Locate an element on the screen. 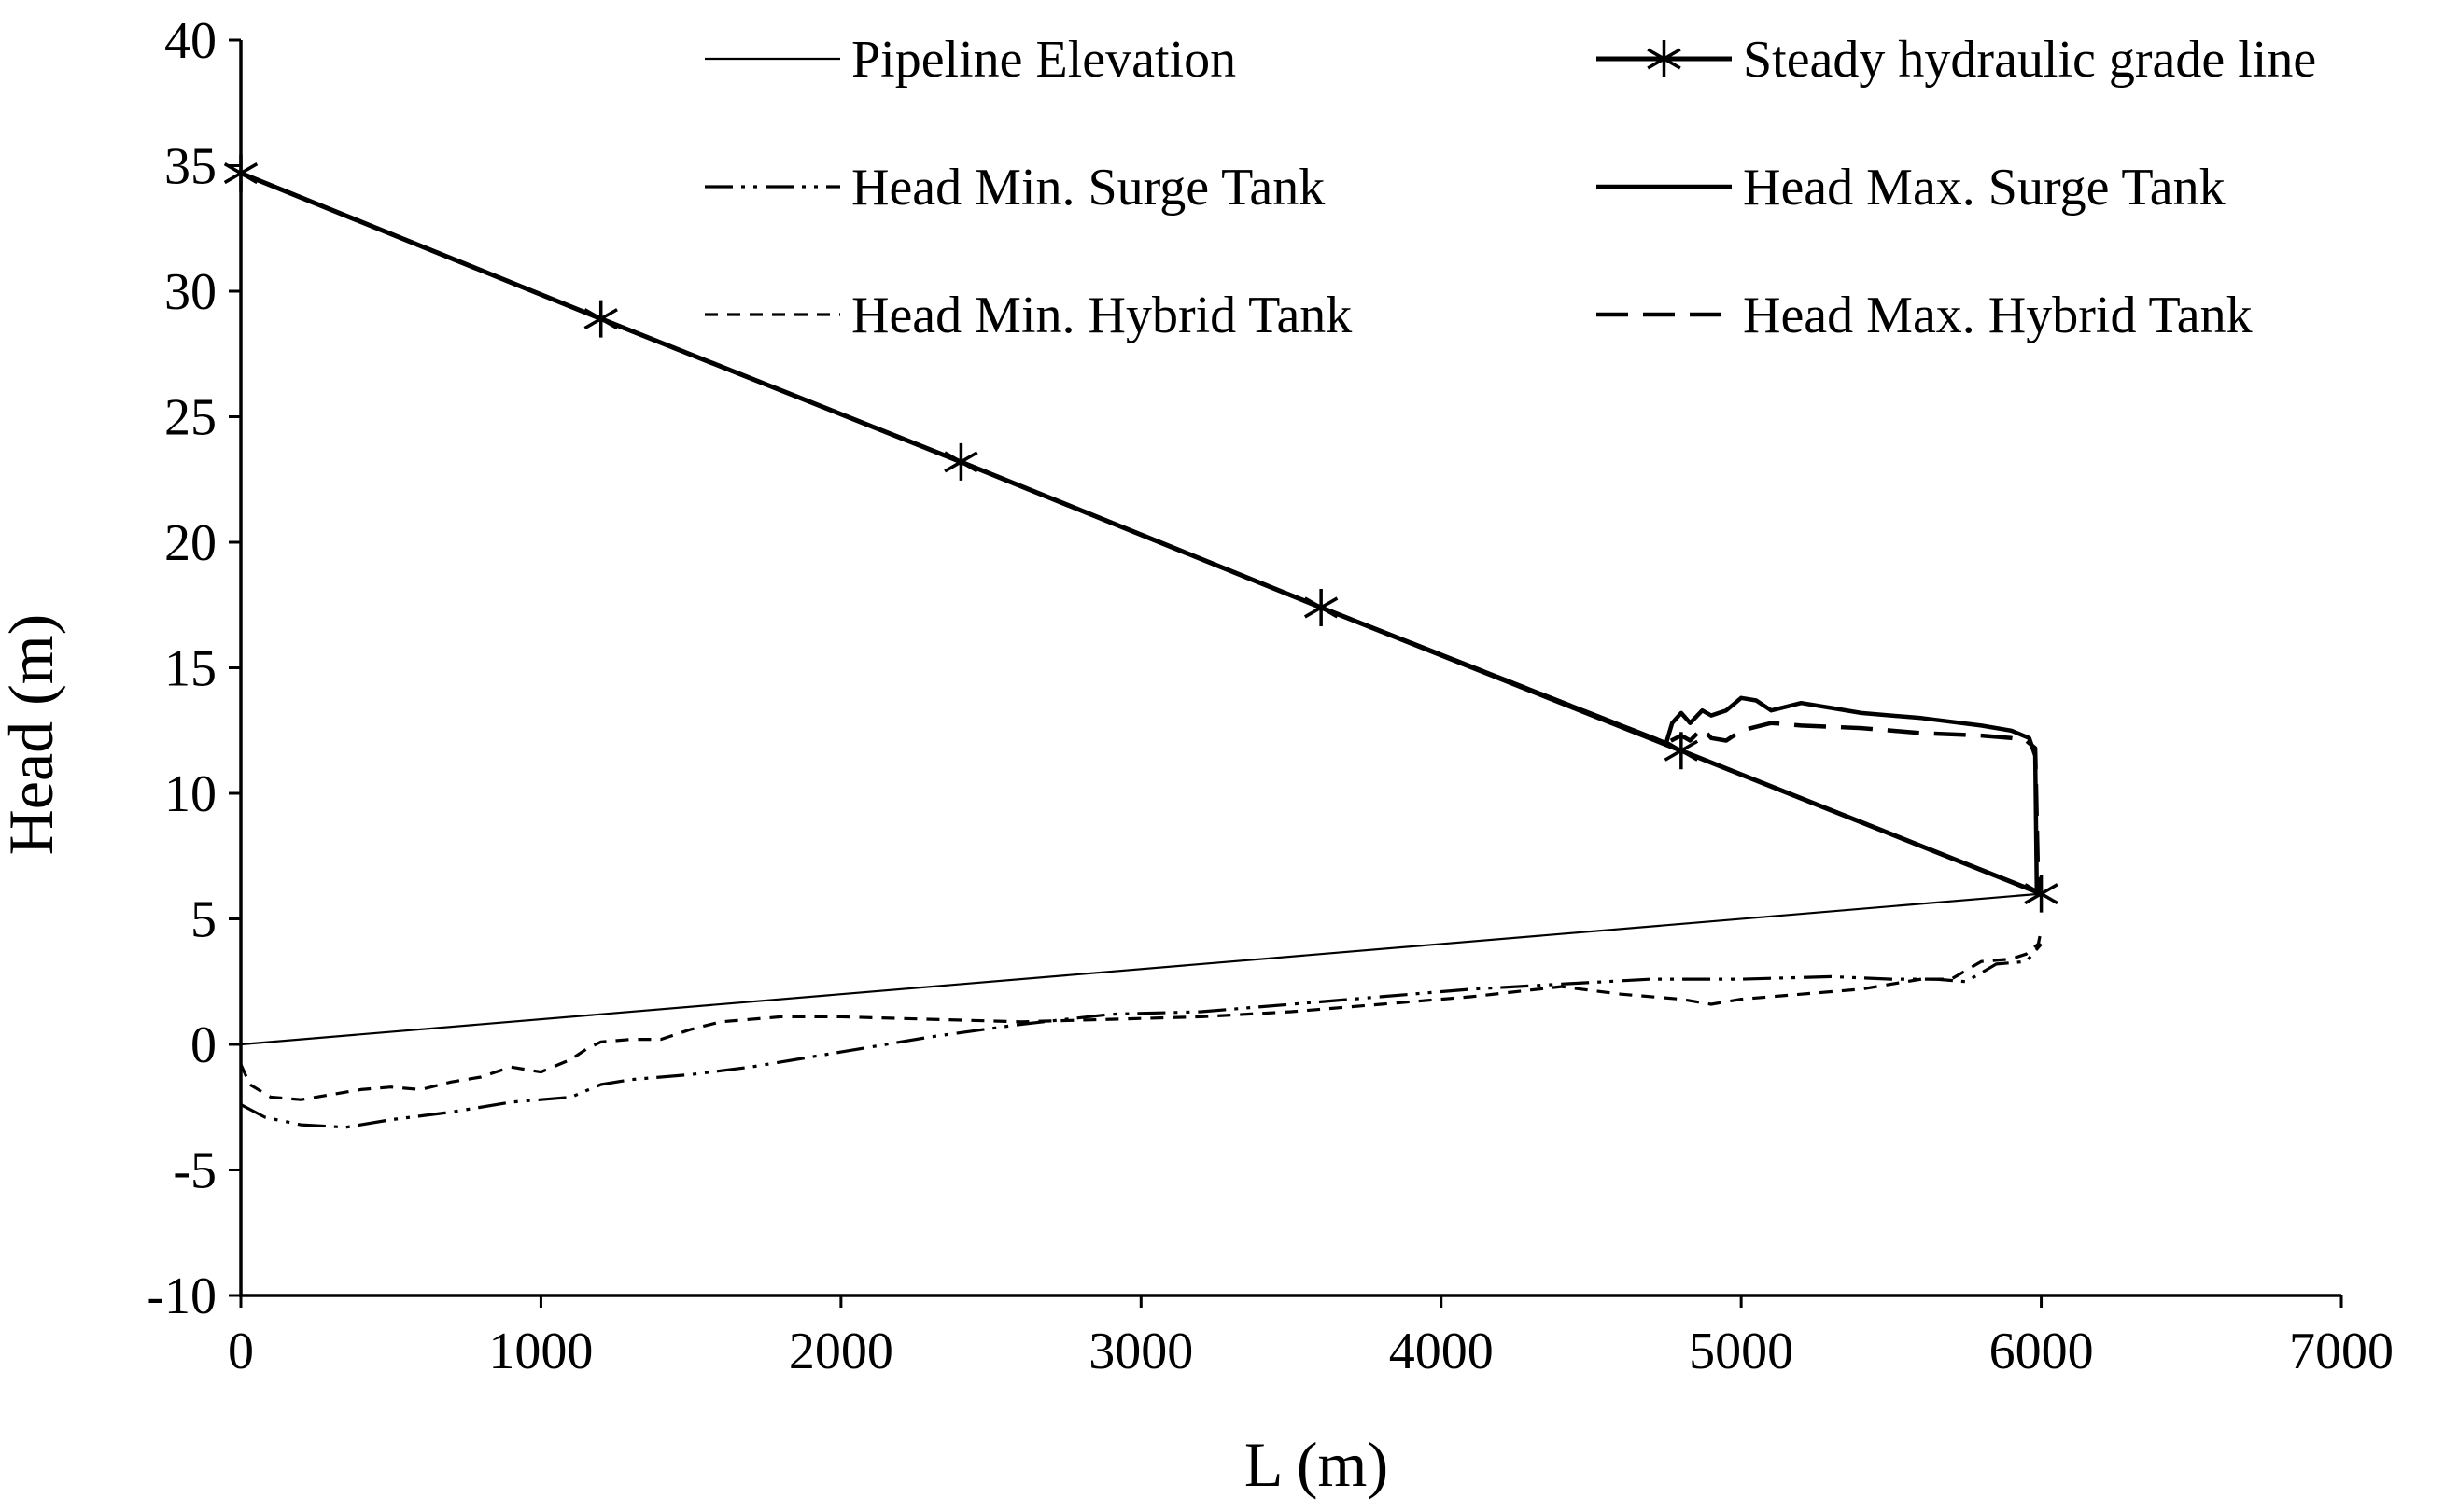  legend-label: Head Min. Hybrid Tank is located at coordinates (1101, 315).